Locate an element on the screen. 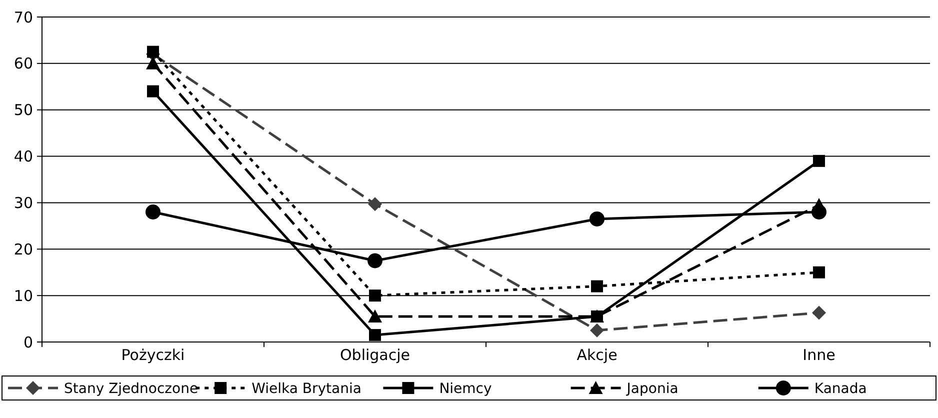 The width and height of the screenshot is (938, 418). y-tick-label: 60 is located at coordinates (23, 63).